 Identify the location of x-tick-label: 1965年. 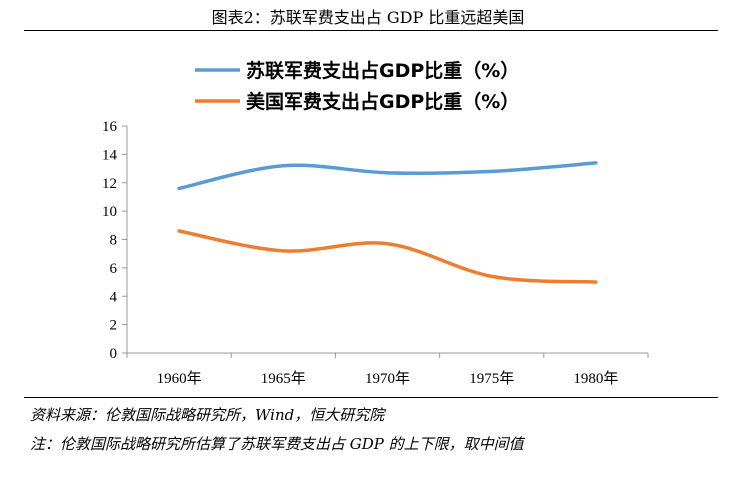
(283, 378).